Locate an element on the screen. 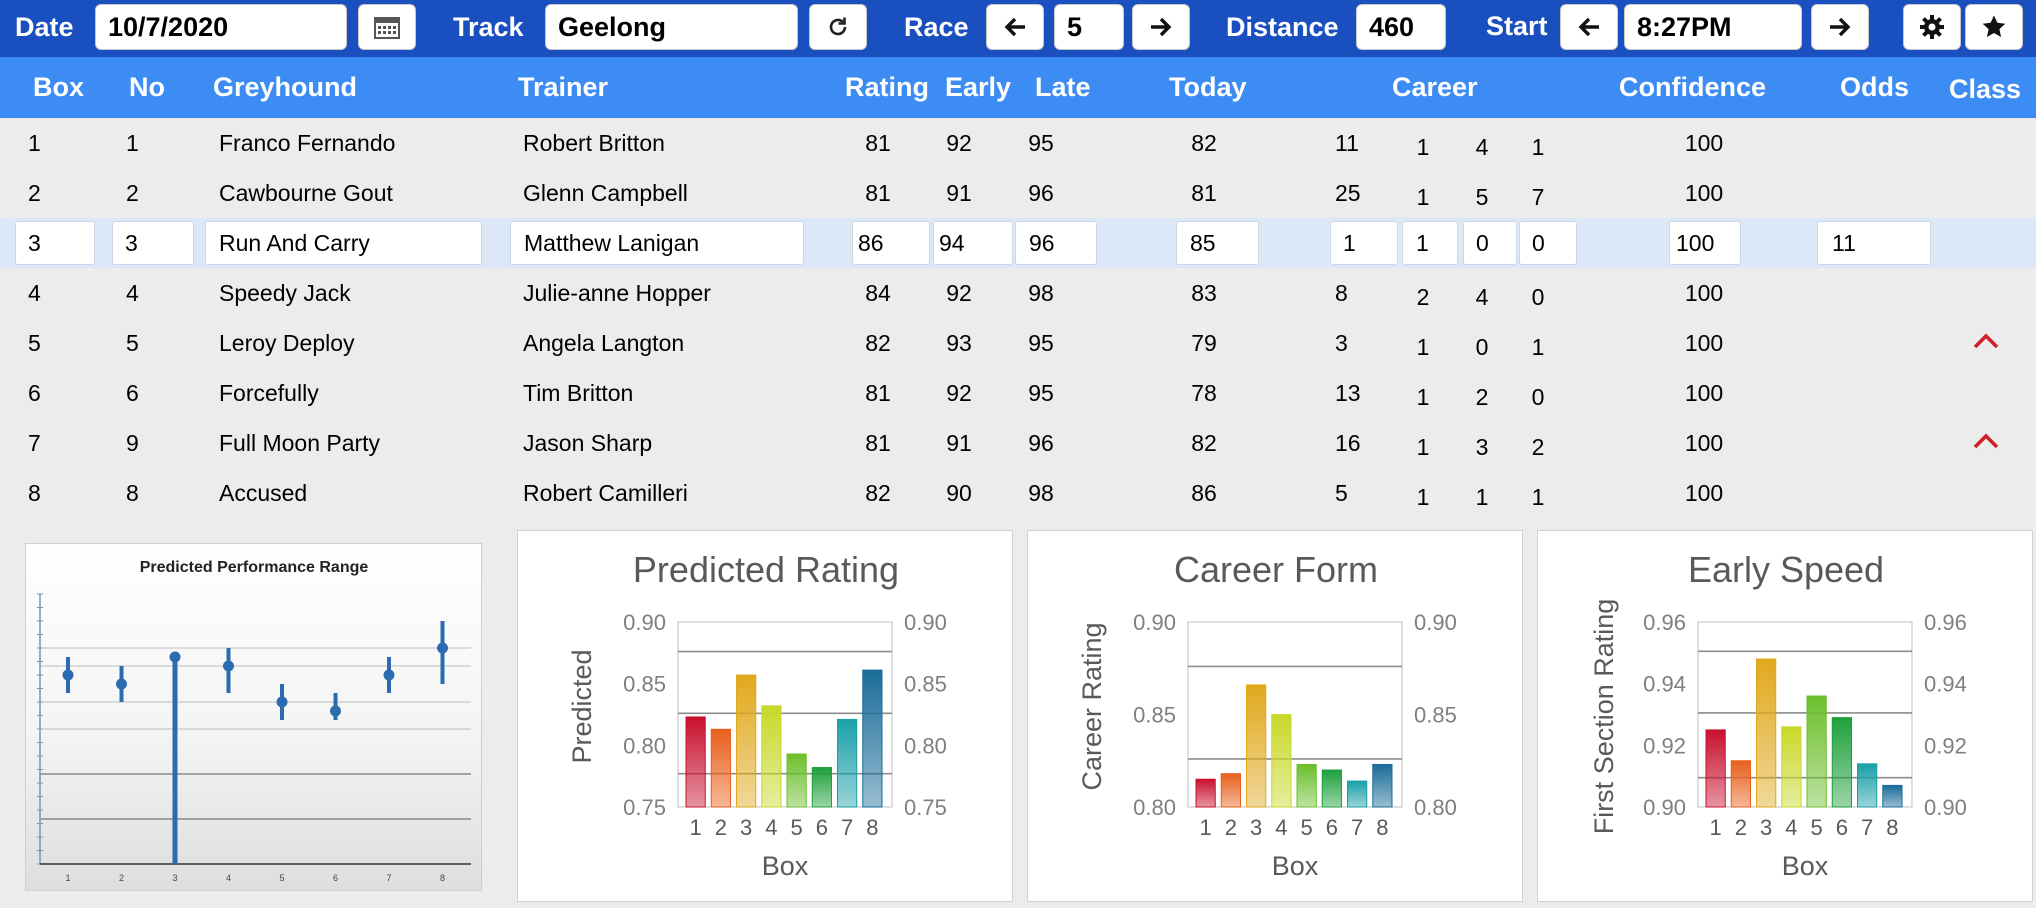  track-label: Track is located at coordinates (488, 27).